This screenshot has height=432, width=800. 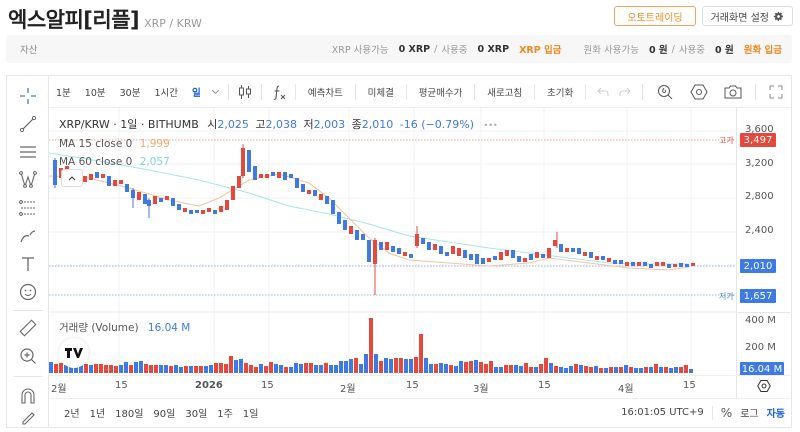 I want to click on zoom-tool, so click(x=28, y=356).